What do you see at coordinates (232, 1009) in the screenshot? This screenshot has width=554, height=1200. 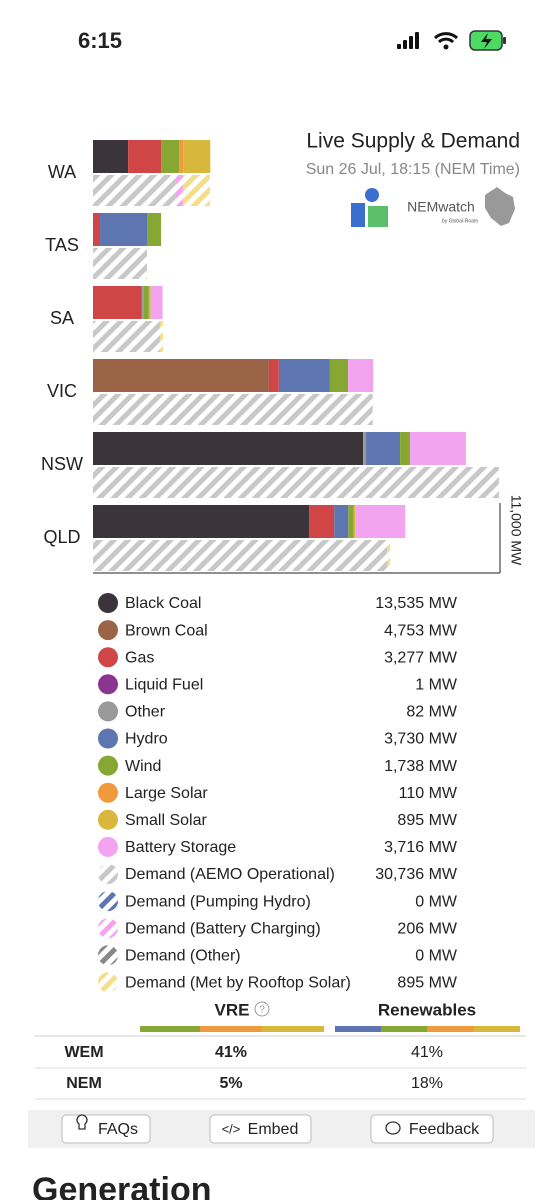 I see `table-header: VRE` at bounding box center [232, 1009].